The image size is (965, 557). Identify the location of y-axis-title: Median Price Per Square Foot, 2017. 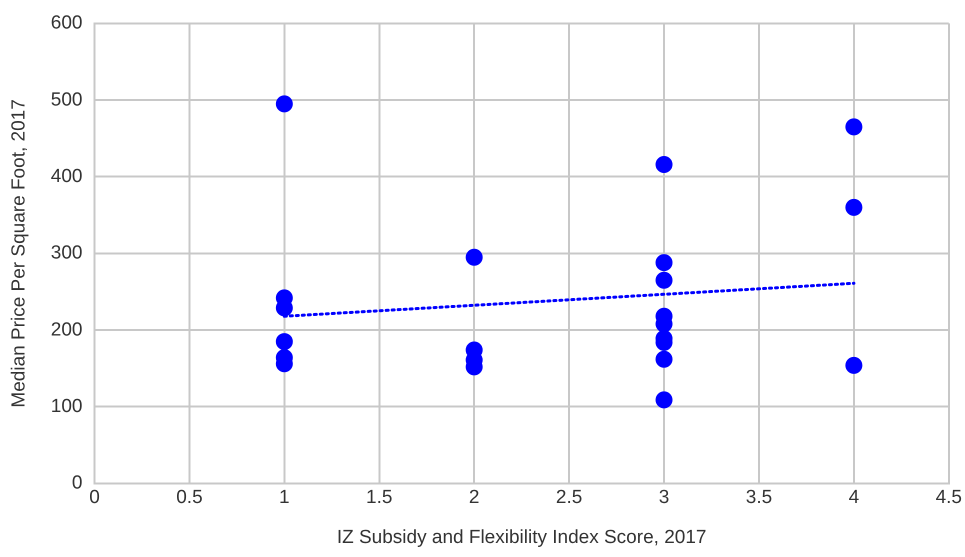
(19, 253).